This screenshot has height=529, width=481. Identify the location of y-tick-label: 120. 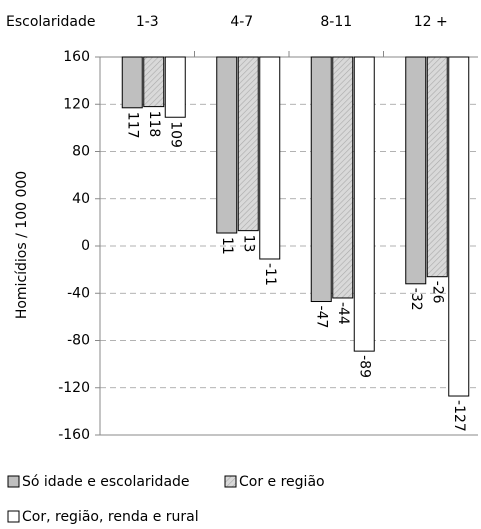
(76, 104).